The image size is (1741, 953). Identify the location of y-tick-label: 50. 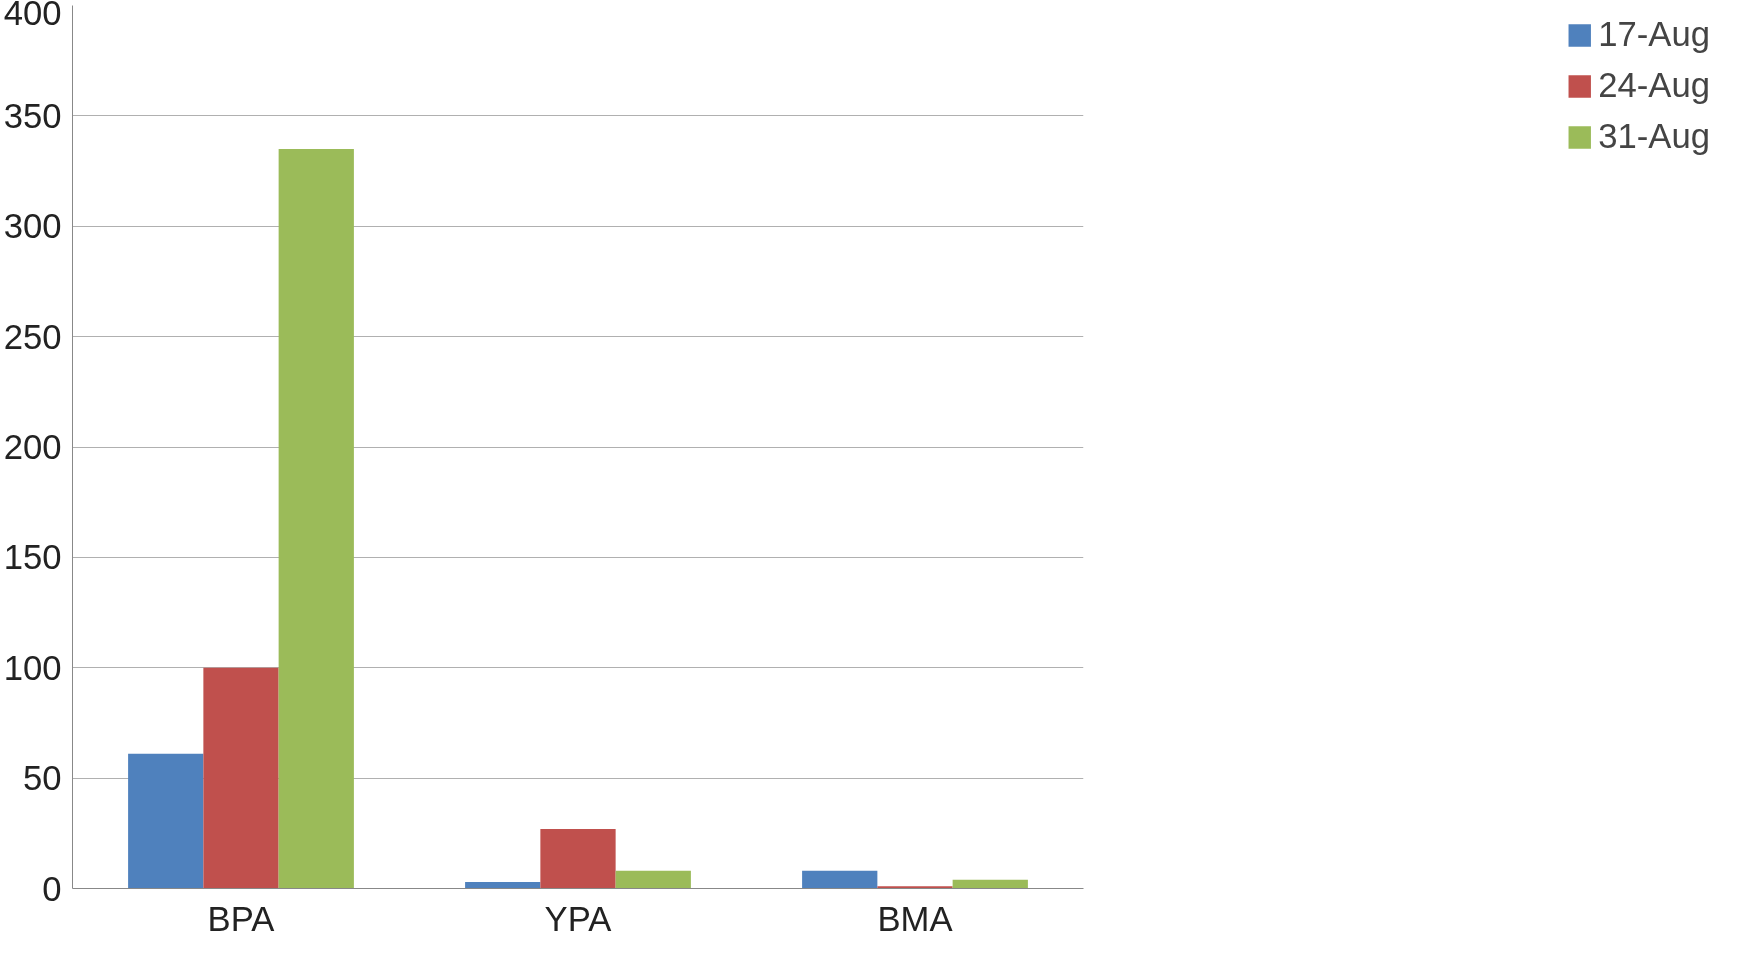
(42, 778).